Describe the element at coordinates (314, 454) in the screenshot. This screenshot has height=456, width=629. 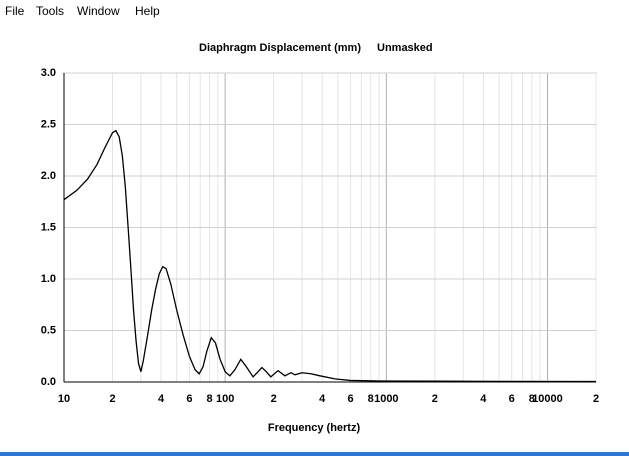
I see `window-border` at that location.